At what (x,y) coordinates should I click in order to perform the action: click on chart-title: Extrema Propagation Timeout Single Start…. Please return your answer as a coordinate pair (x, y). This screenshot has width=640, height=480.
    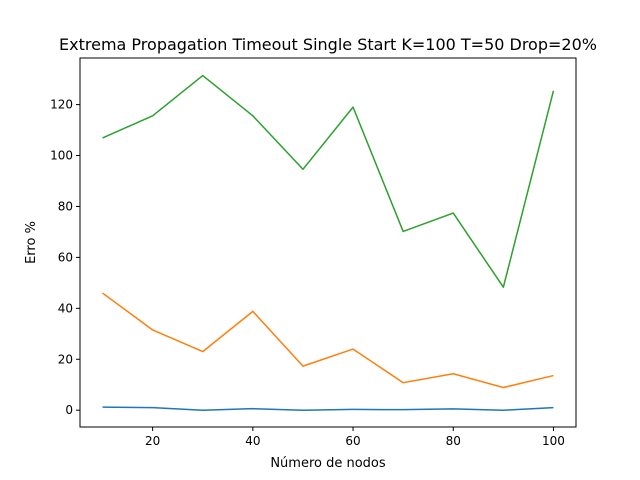
    Looking at the image, I should click on (328, 44).